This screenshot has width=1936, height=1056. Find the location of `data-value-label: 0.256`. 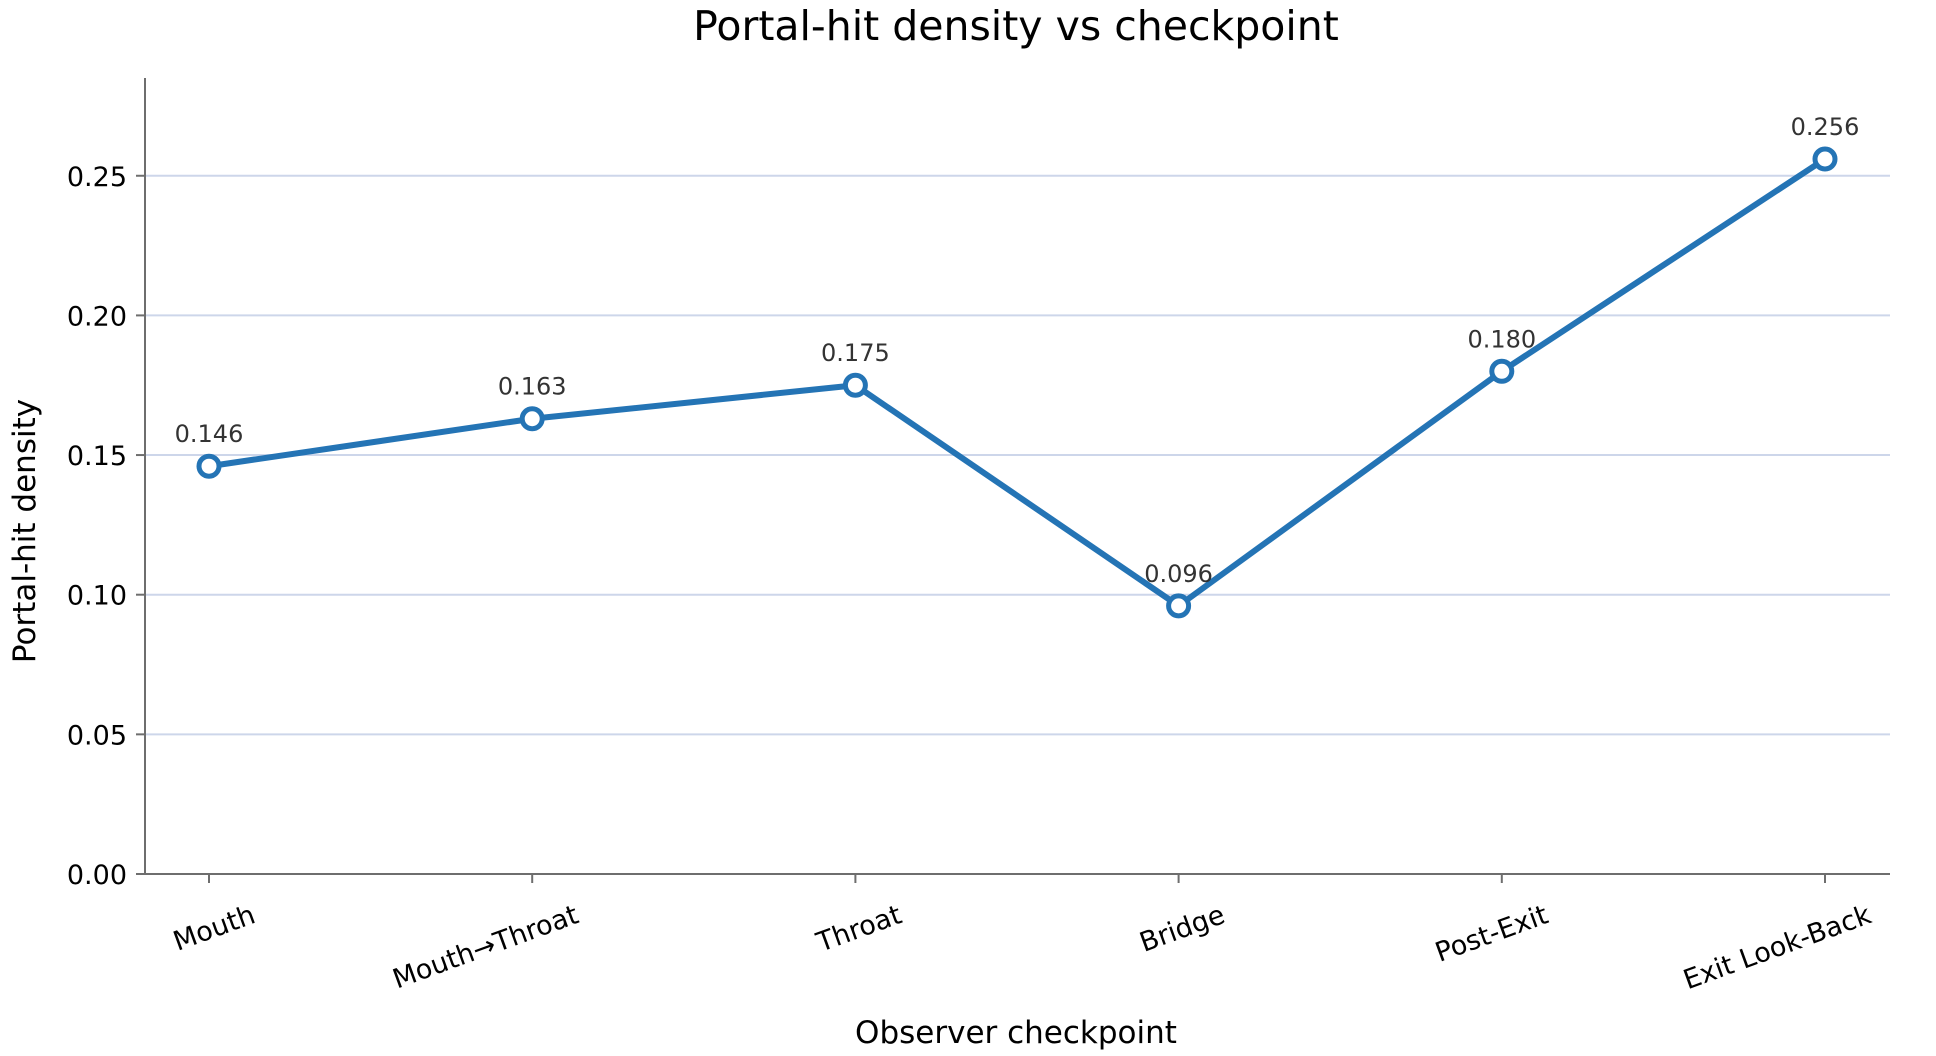

data-value-label: 0.256 is located at coordinates (1825, 127).